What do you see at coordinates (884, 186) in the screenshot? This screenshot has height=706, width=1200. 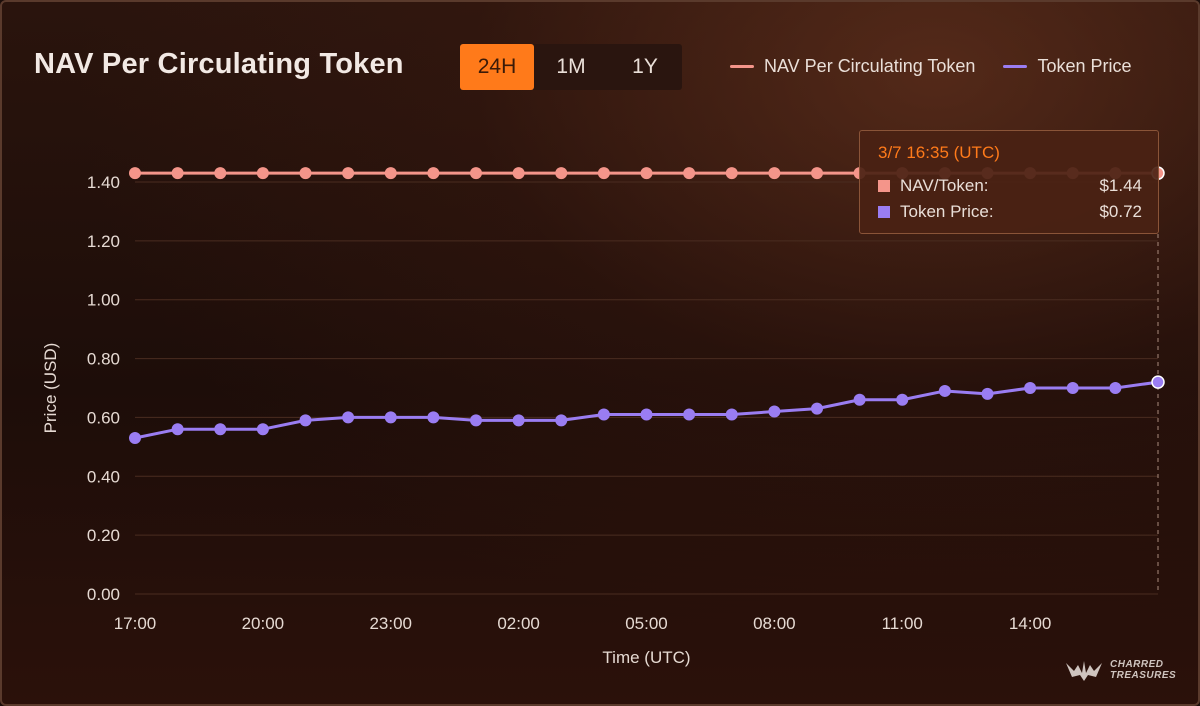 I see `tooltip-swatch-nav` at bounding box center [884, 186].